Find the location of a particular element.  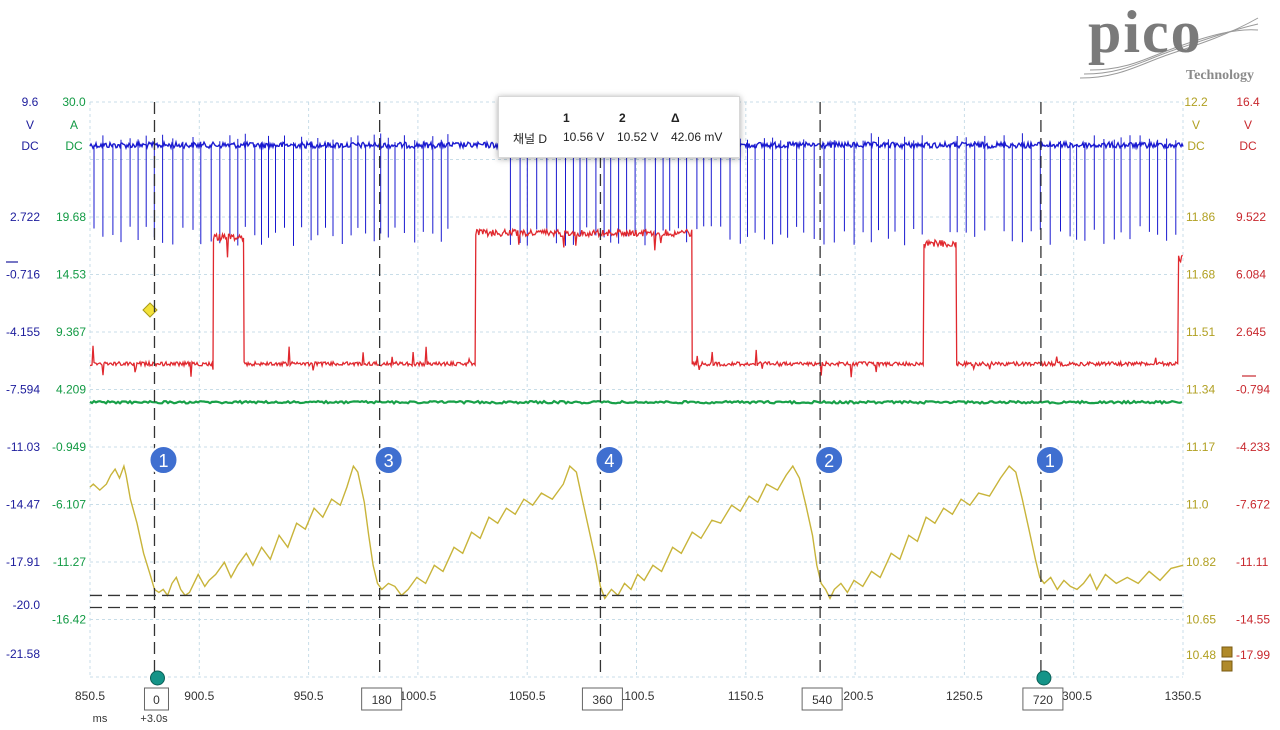

phase-label-text: 540 is located at coordinates (822, 700).